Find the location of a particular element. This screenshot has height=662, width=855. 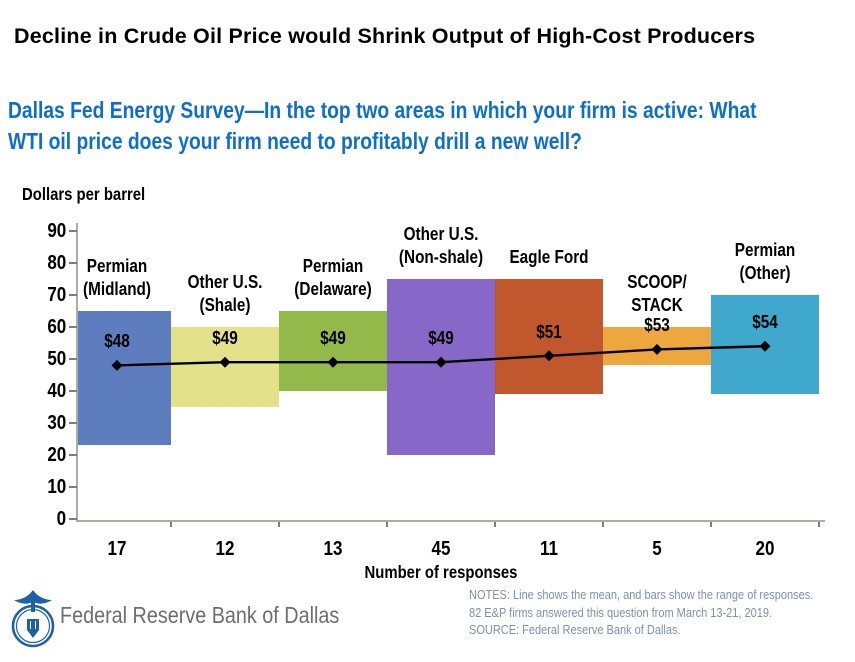

mean-value-label-other-u-s-non-shale: $49 is located at coordinates (441, 338).